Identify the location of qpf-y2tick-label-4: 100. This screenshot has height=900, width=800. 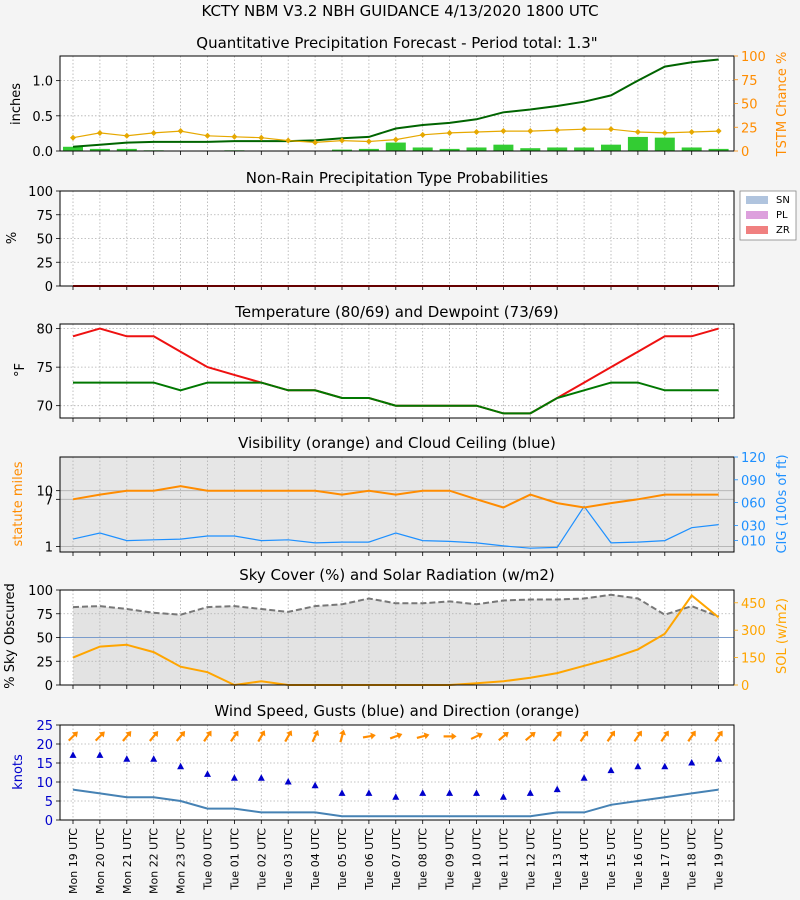
(753, 57).